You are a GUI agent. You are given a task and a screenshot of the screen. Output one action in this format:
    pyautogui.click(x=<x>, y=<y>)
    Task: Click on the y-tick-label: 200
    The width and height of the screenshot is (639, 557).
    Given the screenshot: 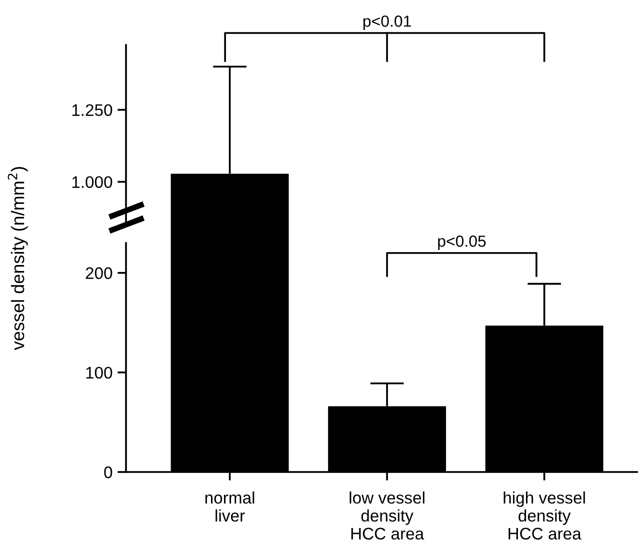 What is the action you would take?
    pyautogui.click(x=99, y=273)
    